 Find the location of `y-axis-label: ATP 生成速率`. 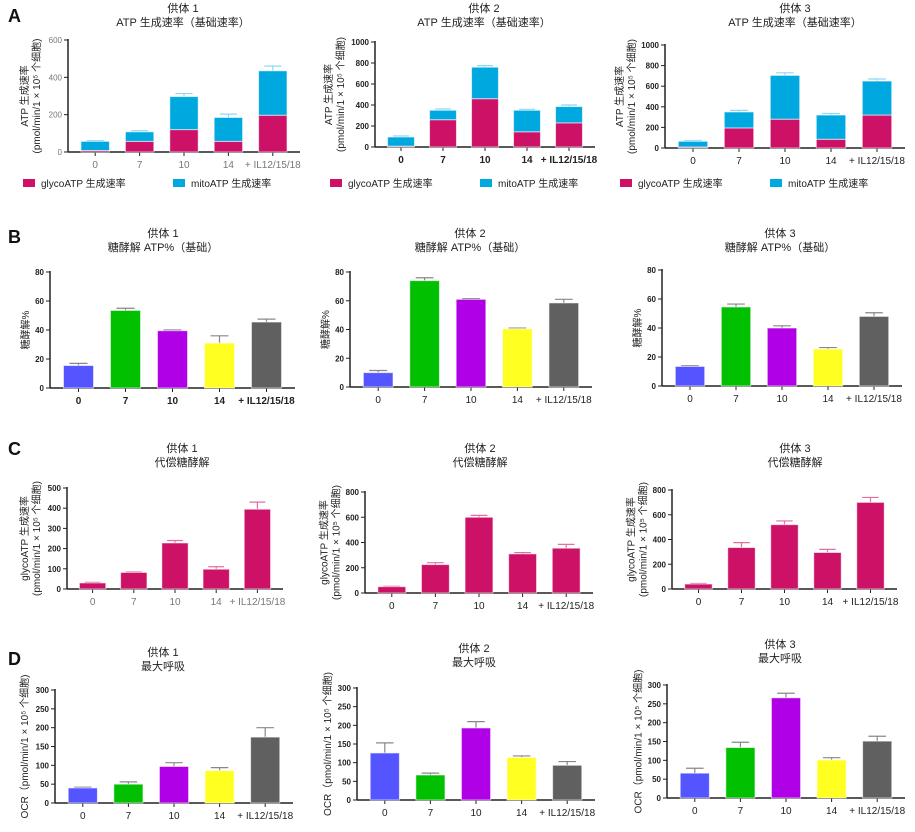

y-axis-label: ATP 生成速率 is located at coordinates (328, 94).